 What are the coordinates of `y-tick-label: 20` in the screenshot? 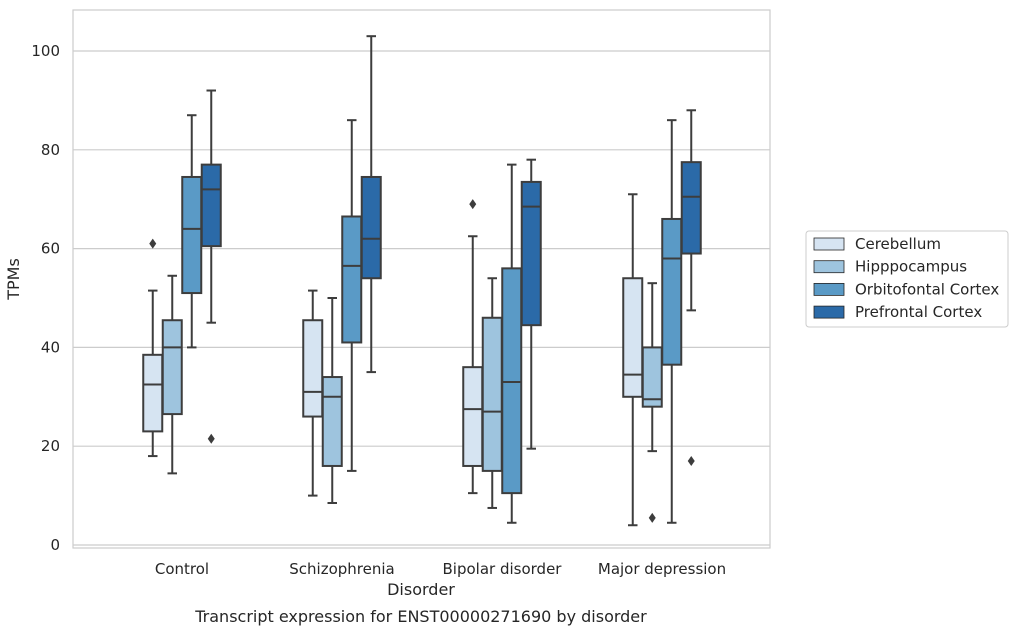 It's located at (50, 446).